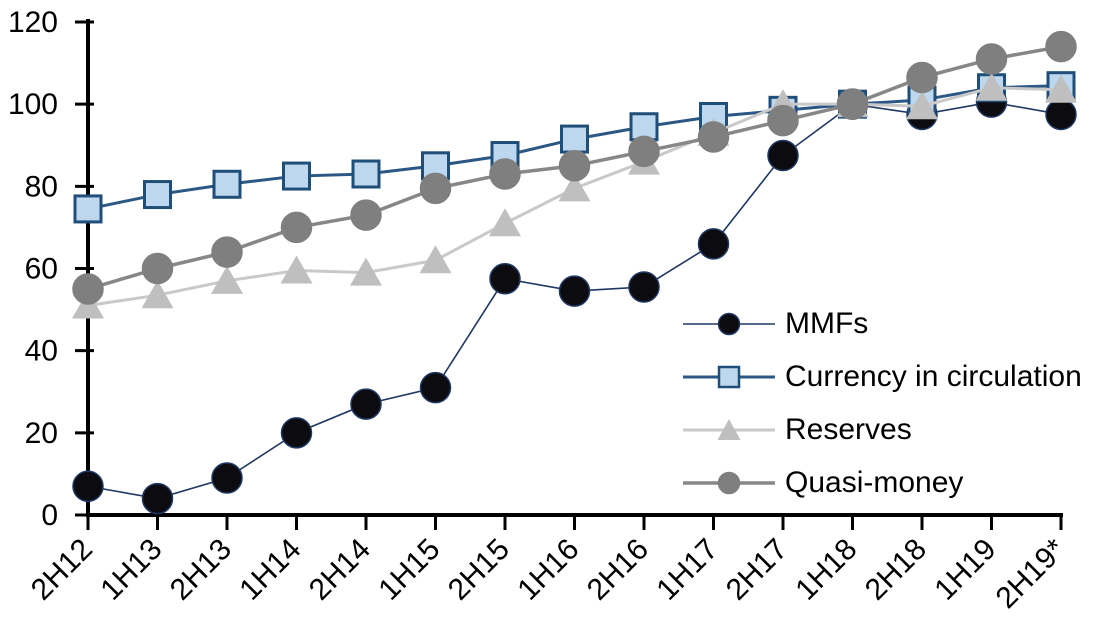 The height and width of the screenshot is (640, 1119). I want to click on x-axis-tick-label: 1H15, so click(409, 570).